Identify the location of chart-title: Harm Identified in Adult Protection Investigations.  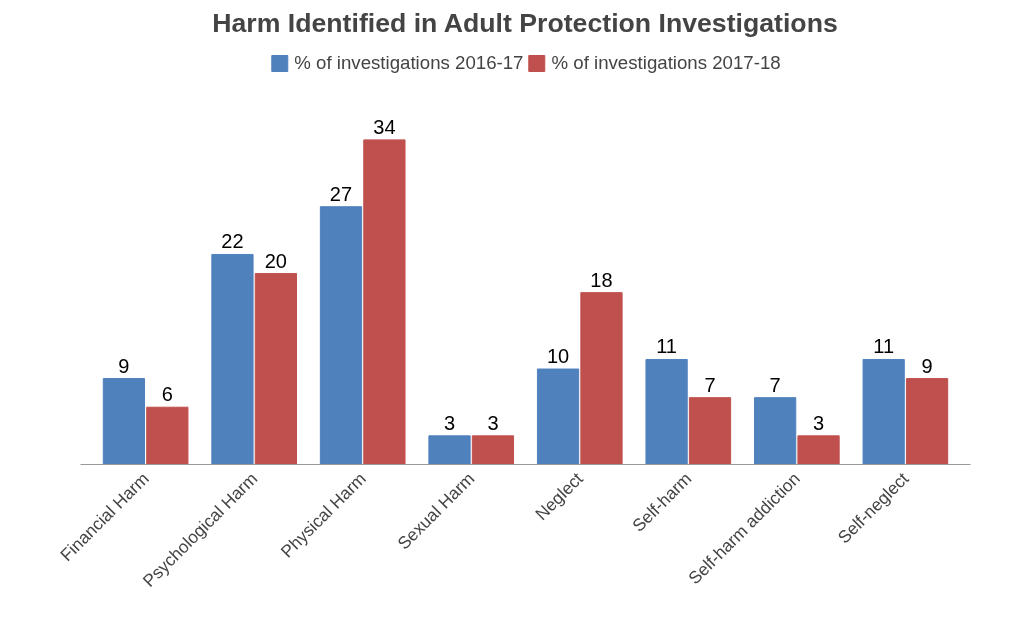
(525, 22).